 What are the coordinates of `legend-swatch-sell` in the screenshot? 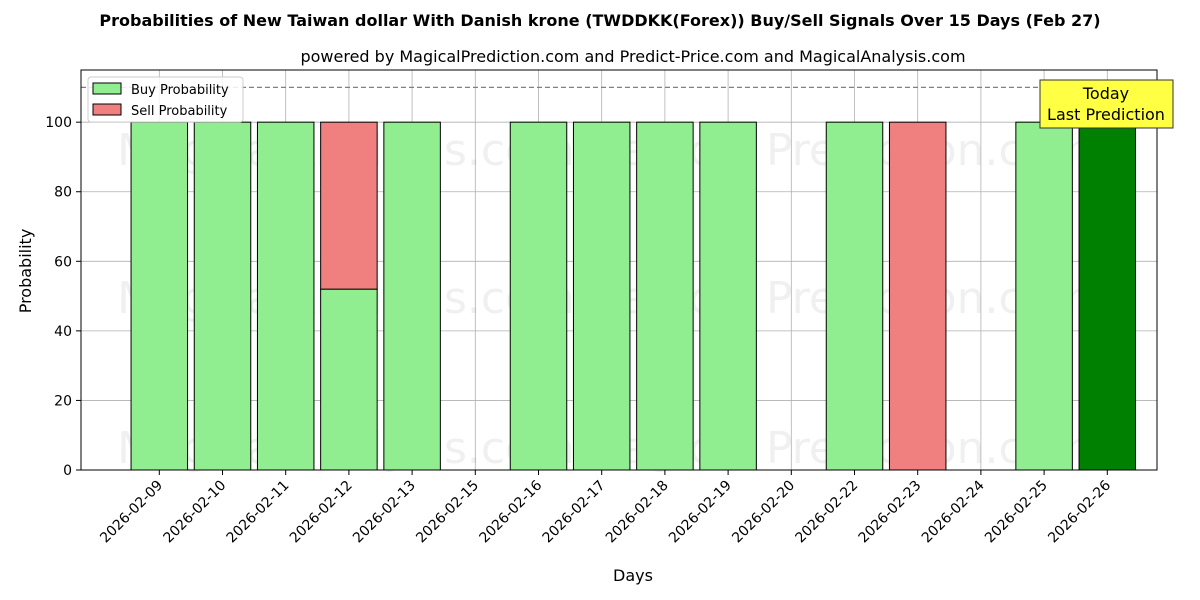 It's located at (107, 109).